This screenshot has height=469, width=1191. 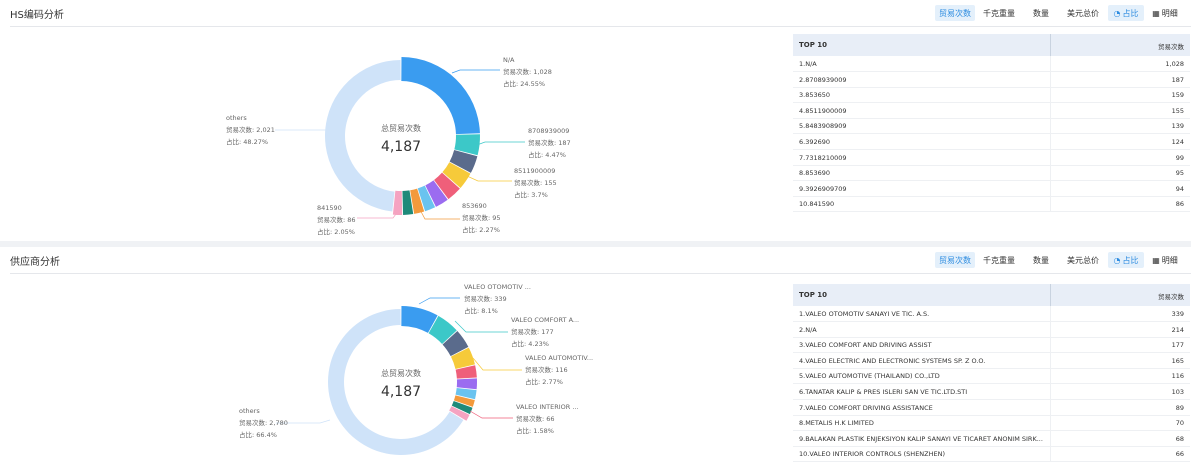 What do you see at coordinates (527, 71) in the screenshot?
I see `callout-count: 贸易次数: 1,028` at bounding box center [527, 71].